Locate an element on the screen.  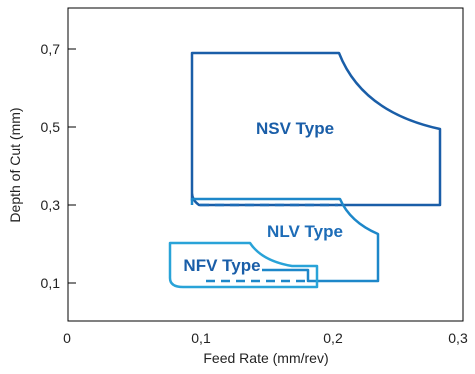
y-tick-label-0,5: 0,5 is located at coordinates (51, 127).